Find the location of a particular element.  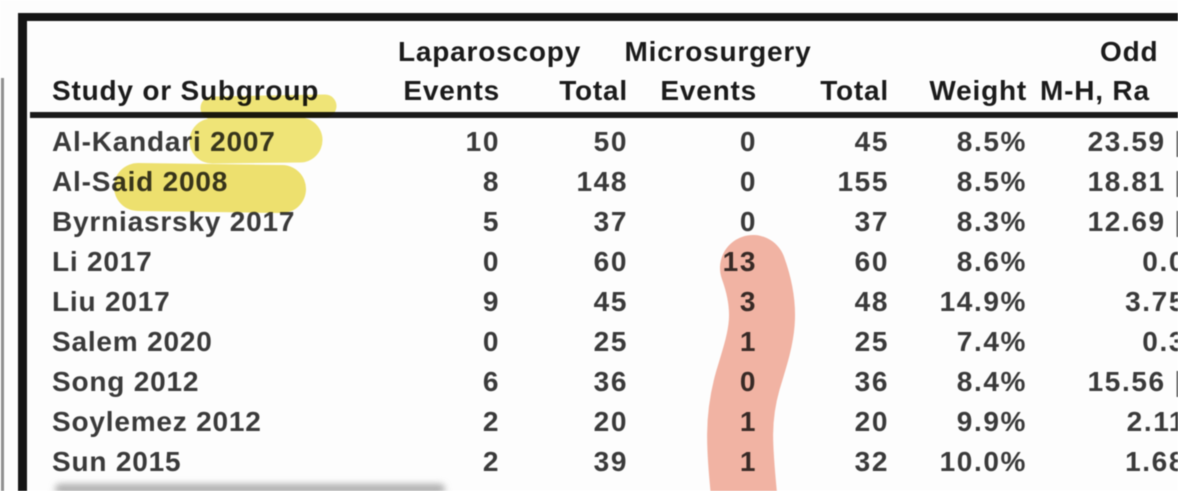

table-row: Song 2012 6 36 0 36 8.4% 15.56 [ is located at coordinates (589, 382).